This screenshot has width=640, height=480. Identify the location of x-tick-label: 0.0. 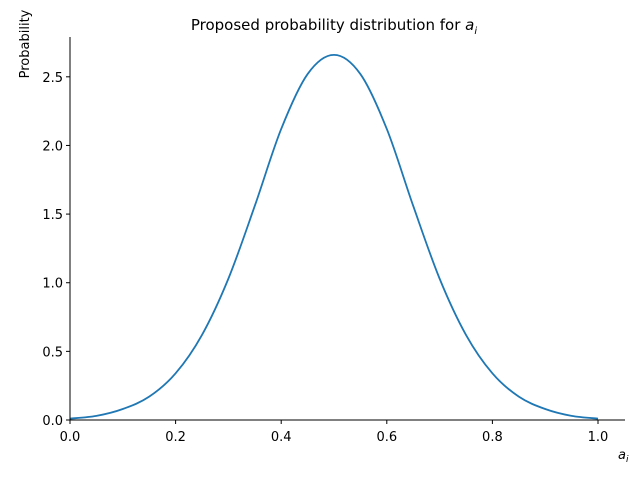
(70, 437).